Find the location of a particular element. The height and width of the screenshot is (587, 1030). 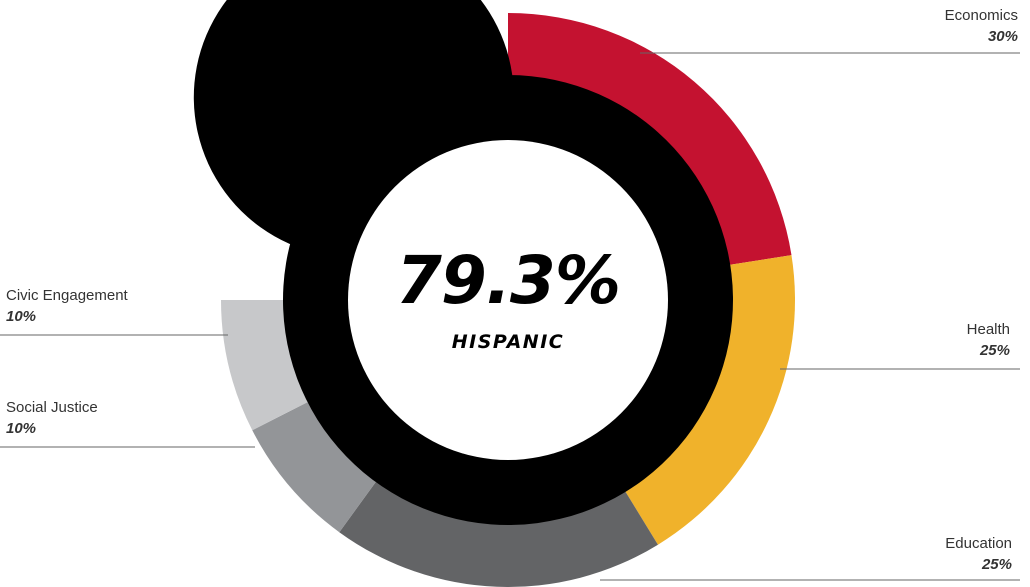

center-value: 79.3% is located at coordinates (508, 280).